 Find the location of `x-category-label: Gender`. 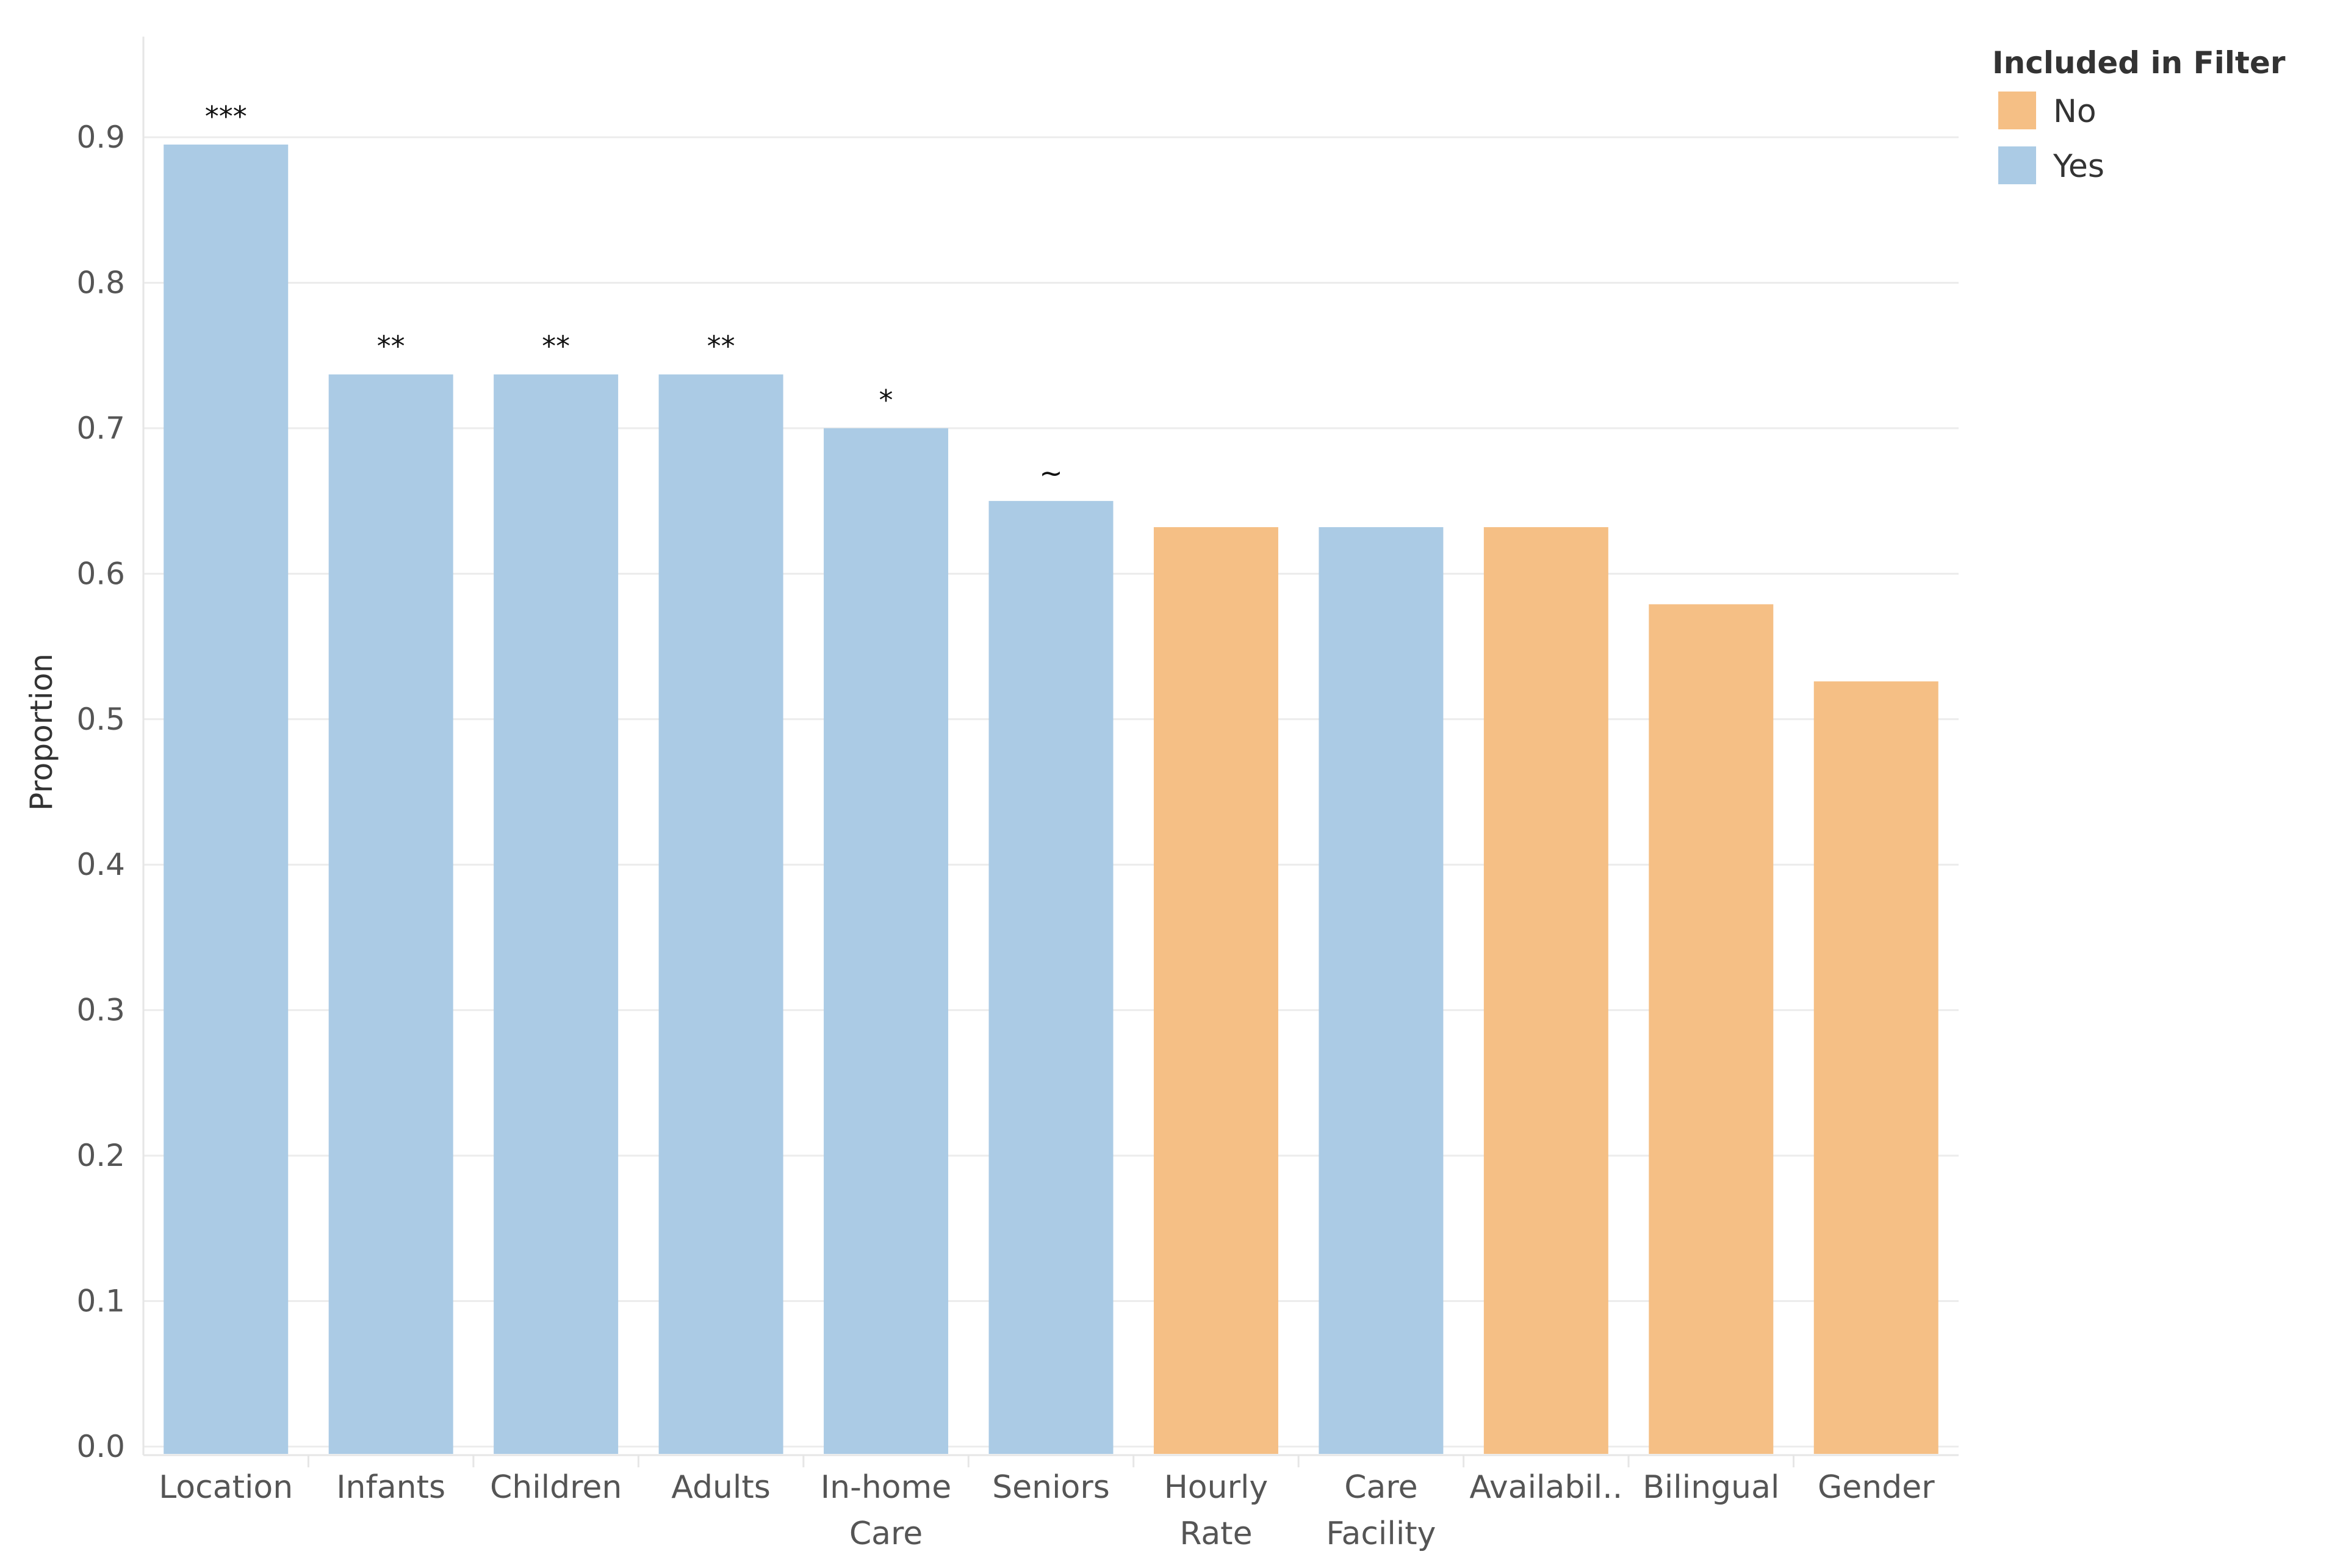

x-category-label: Gender is located at coordinates (1876, 1488).